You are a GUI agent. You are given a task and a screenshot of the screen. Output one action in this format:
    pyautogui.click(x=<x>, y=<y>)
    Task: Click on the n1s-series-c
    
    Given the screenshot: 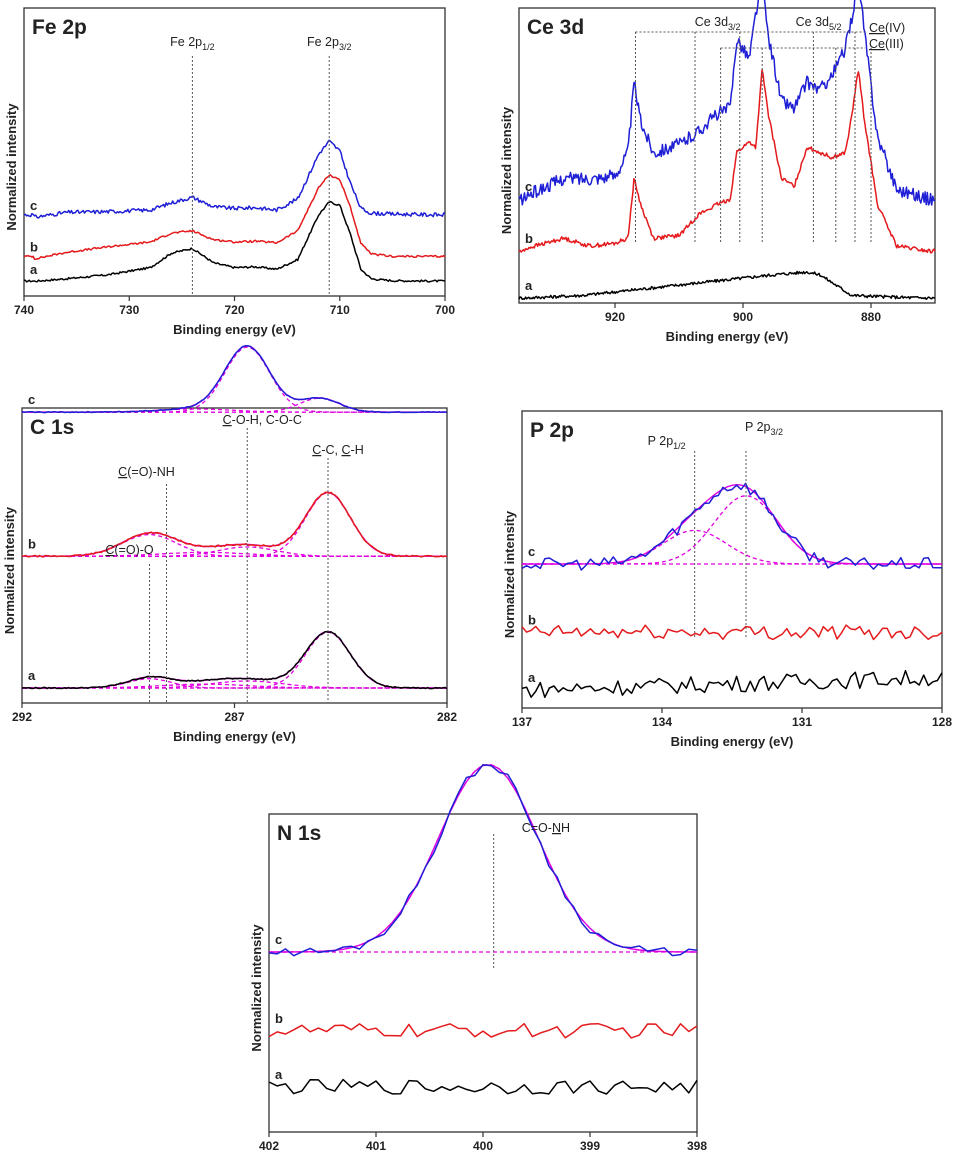 What is the action you would take?
    pyautogui.click(x=483, y=860)
    